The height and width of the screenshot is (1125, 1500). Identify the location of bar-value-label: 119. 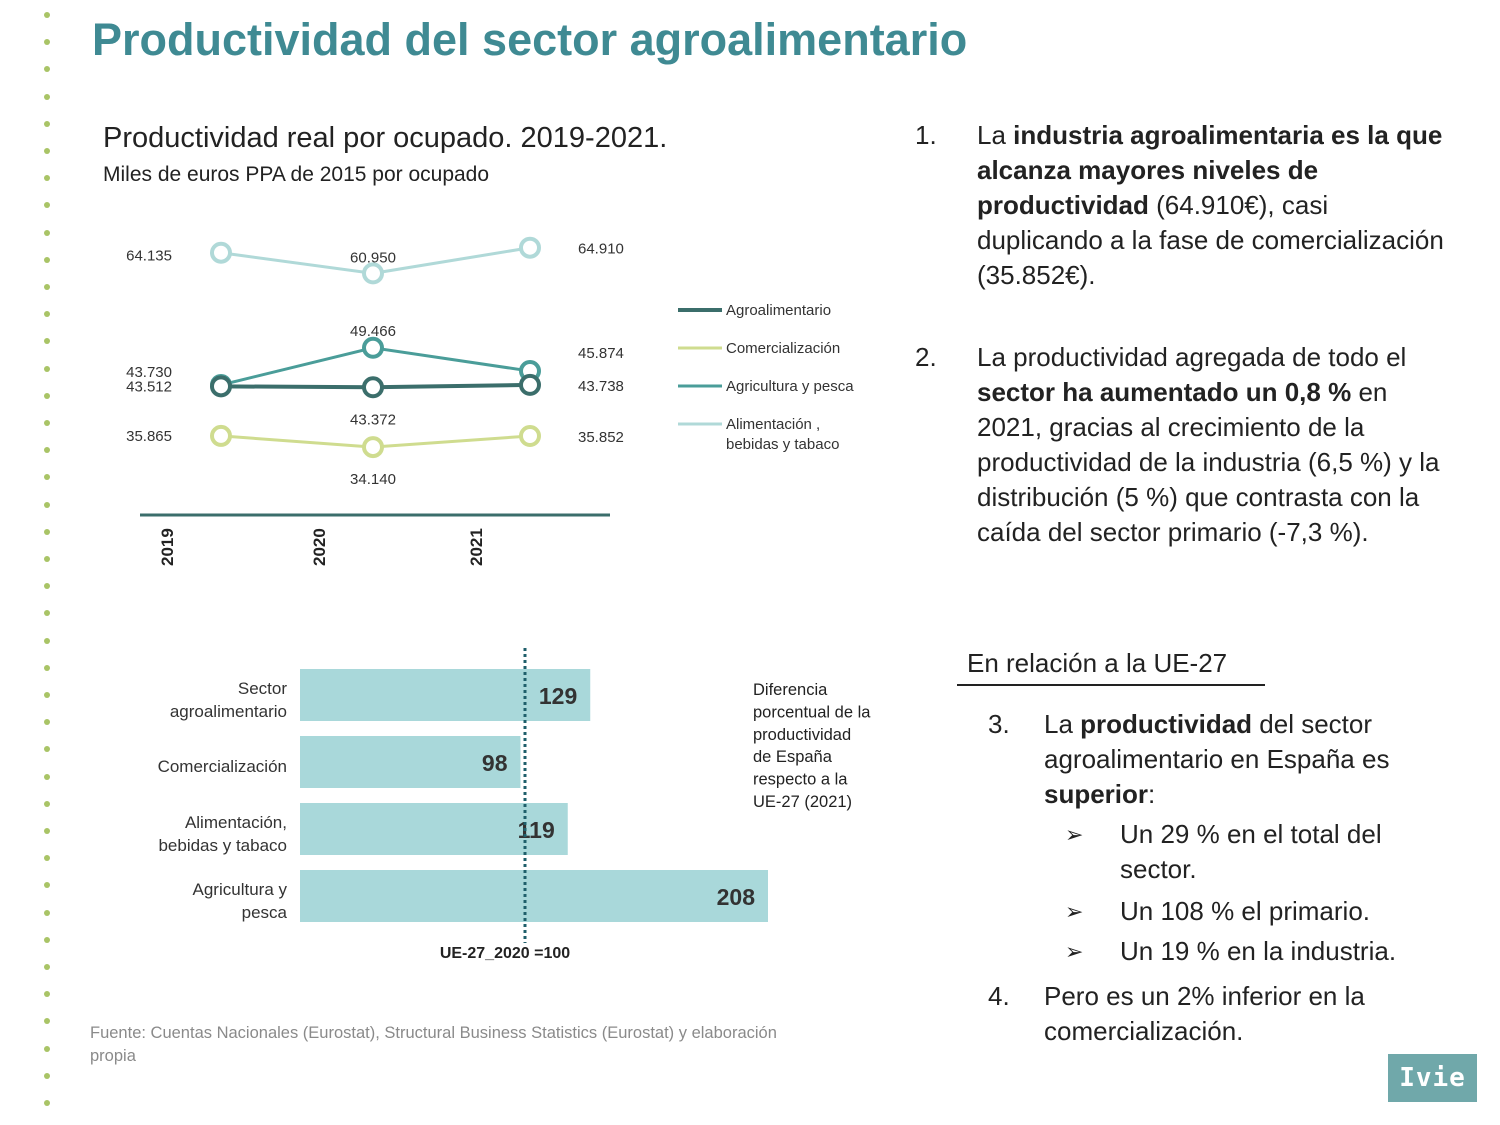
(536, 830).